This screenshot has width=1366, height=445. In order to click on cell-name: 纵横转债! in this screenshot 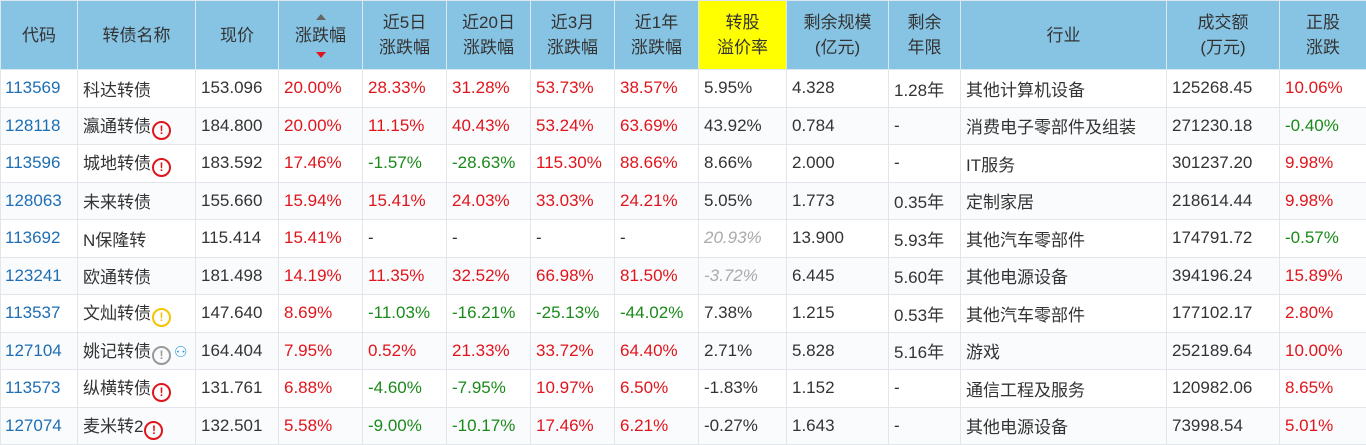, I will do `click(137, 389)`.